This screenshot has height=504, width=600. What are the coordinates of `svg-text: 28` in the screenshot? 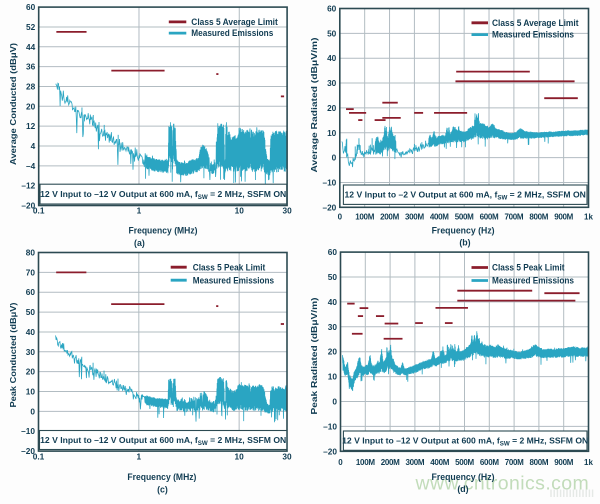 It's located at (31, 86).